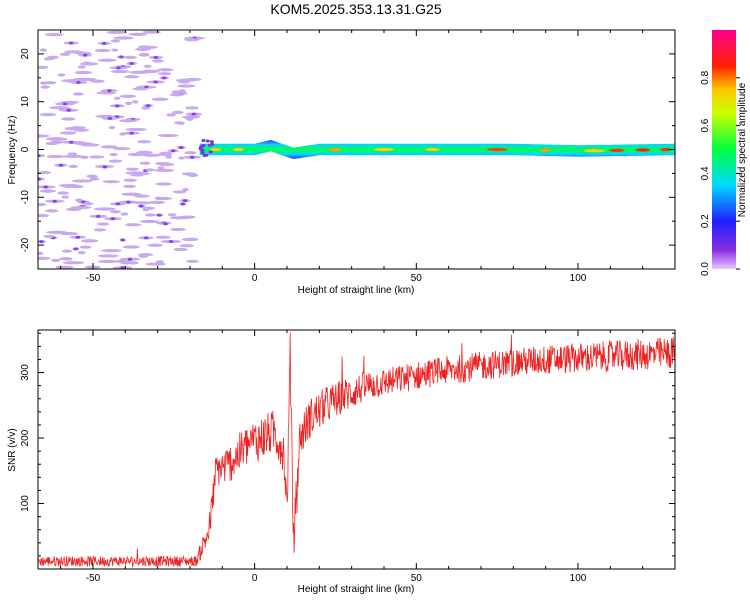  What do you see at coordinates (12, 449) in the screenshot?
I see `snr-y-axis-label: SNR (v/v)` at bounding box center [12, 449].